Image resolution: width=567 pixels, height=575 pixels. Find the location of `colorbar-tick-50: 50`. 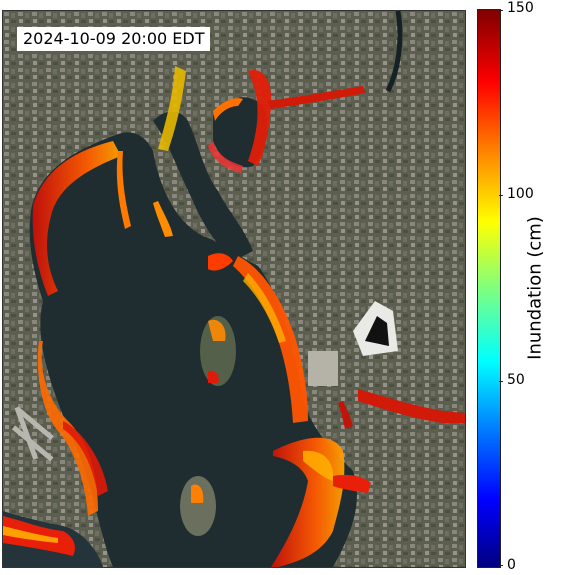

colorbar-tick-50: 50 is located at coordinates (516, 380).